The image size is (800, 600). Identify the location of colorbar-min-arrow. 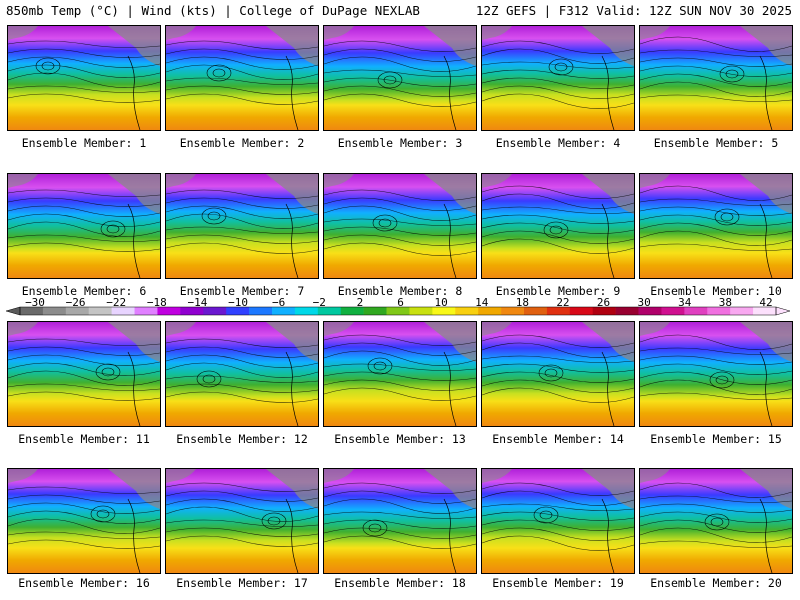
(13, 311).